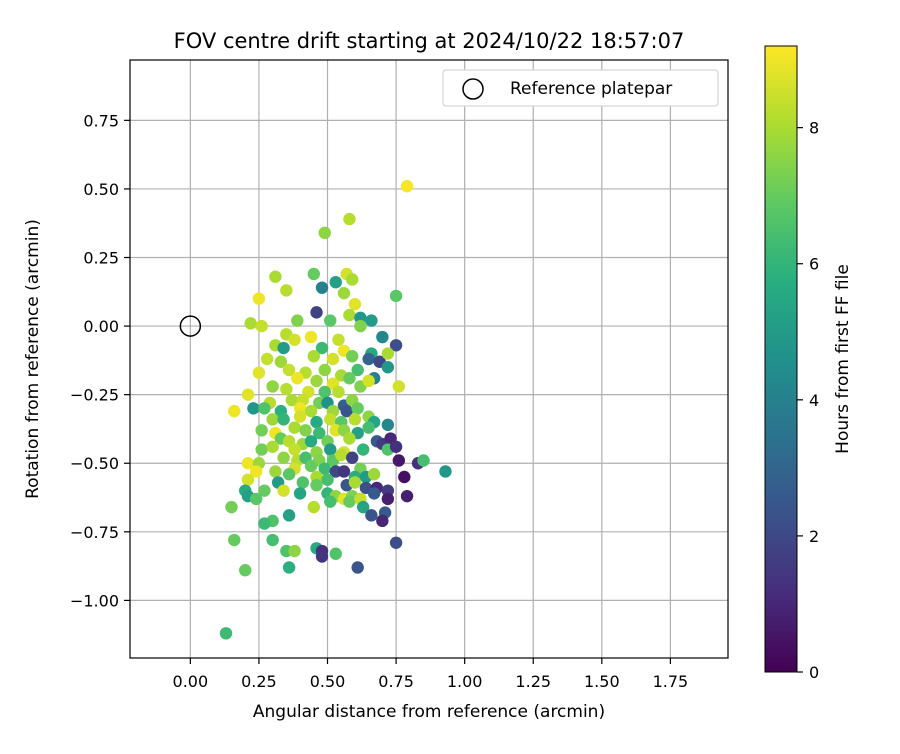 This screenshot has width=900, height=754. Describe the element at coordinates (101, 326) in the screenshot. I see `y-tick-label: 0.00` at that location.